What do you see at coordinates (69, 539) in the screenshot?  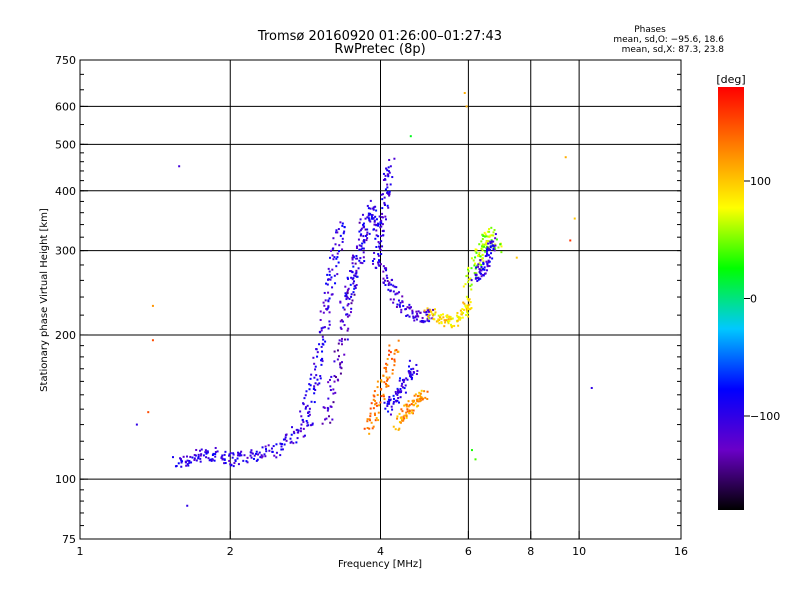 I see `y-tick-label: 75` at bounding box center [69, 539].